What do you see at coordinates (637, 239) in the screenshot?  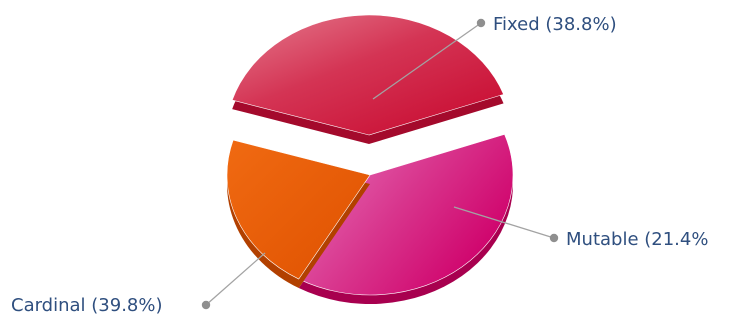 I see `slice-label-mutable: Mutable (21.4%` at bounding box center [637, 239].